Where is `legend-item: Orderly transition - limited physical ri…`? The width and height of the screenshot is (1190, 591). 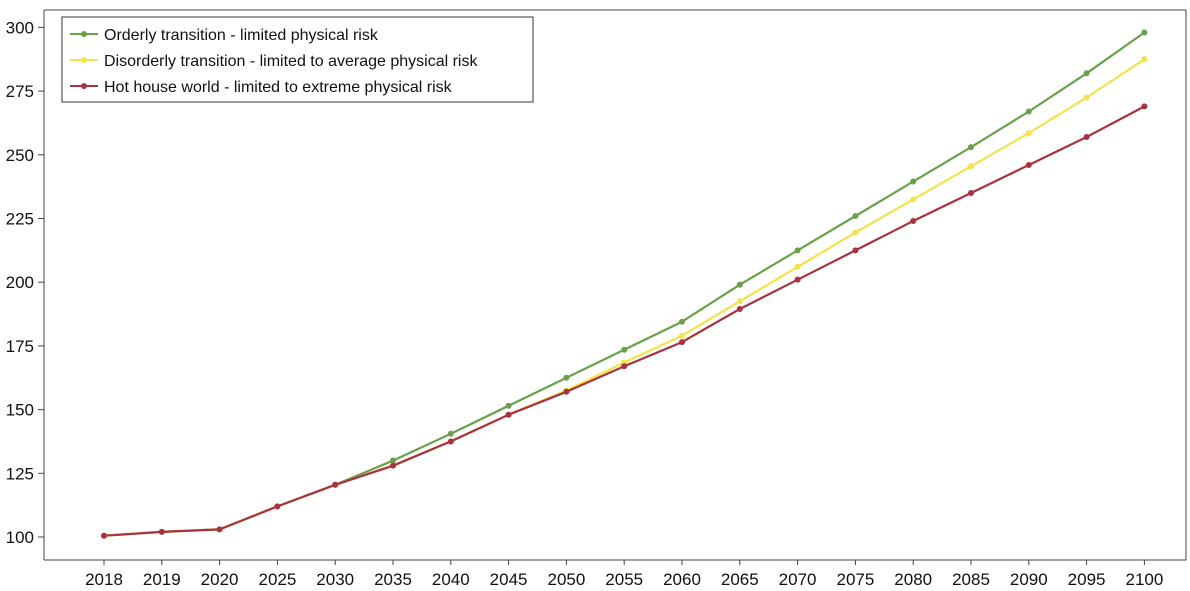
legend-item: Orderly transition - limited physical ri… is located at coordinates (224, 35).